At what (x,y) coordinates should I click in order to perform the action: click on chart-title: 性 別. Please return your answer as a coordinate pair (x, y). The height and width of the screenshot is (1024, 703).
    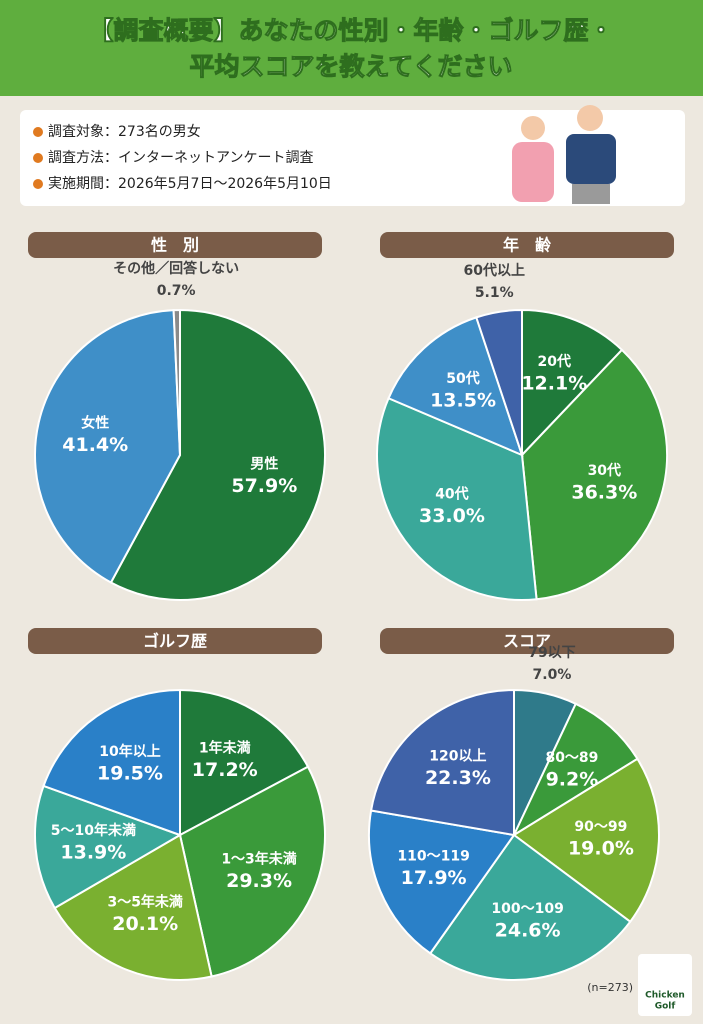
    Looking at the image, I should click on (175, 245).